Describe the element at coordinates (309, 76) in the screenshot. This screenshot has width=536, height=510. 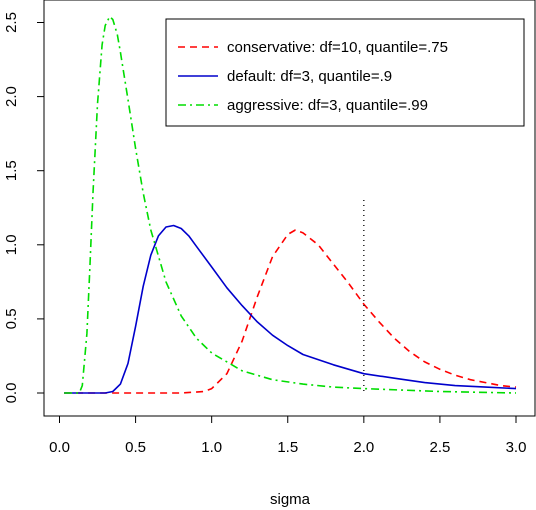
I see `legend-label-1: default: df=3, quantile=.9` at that location.